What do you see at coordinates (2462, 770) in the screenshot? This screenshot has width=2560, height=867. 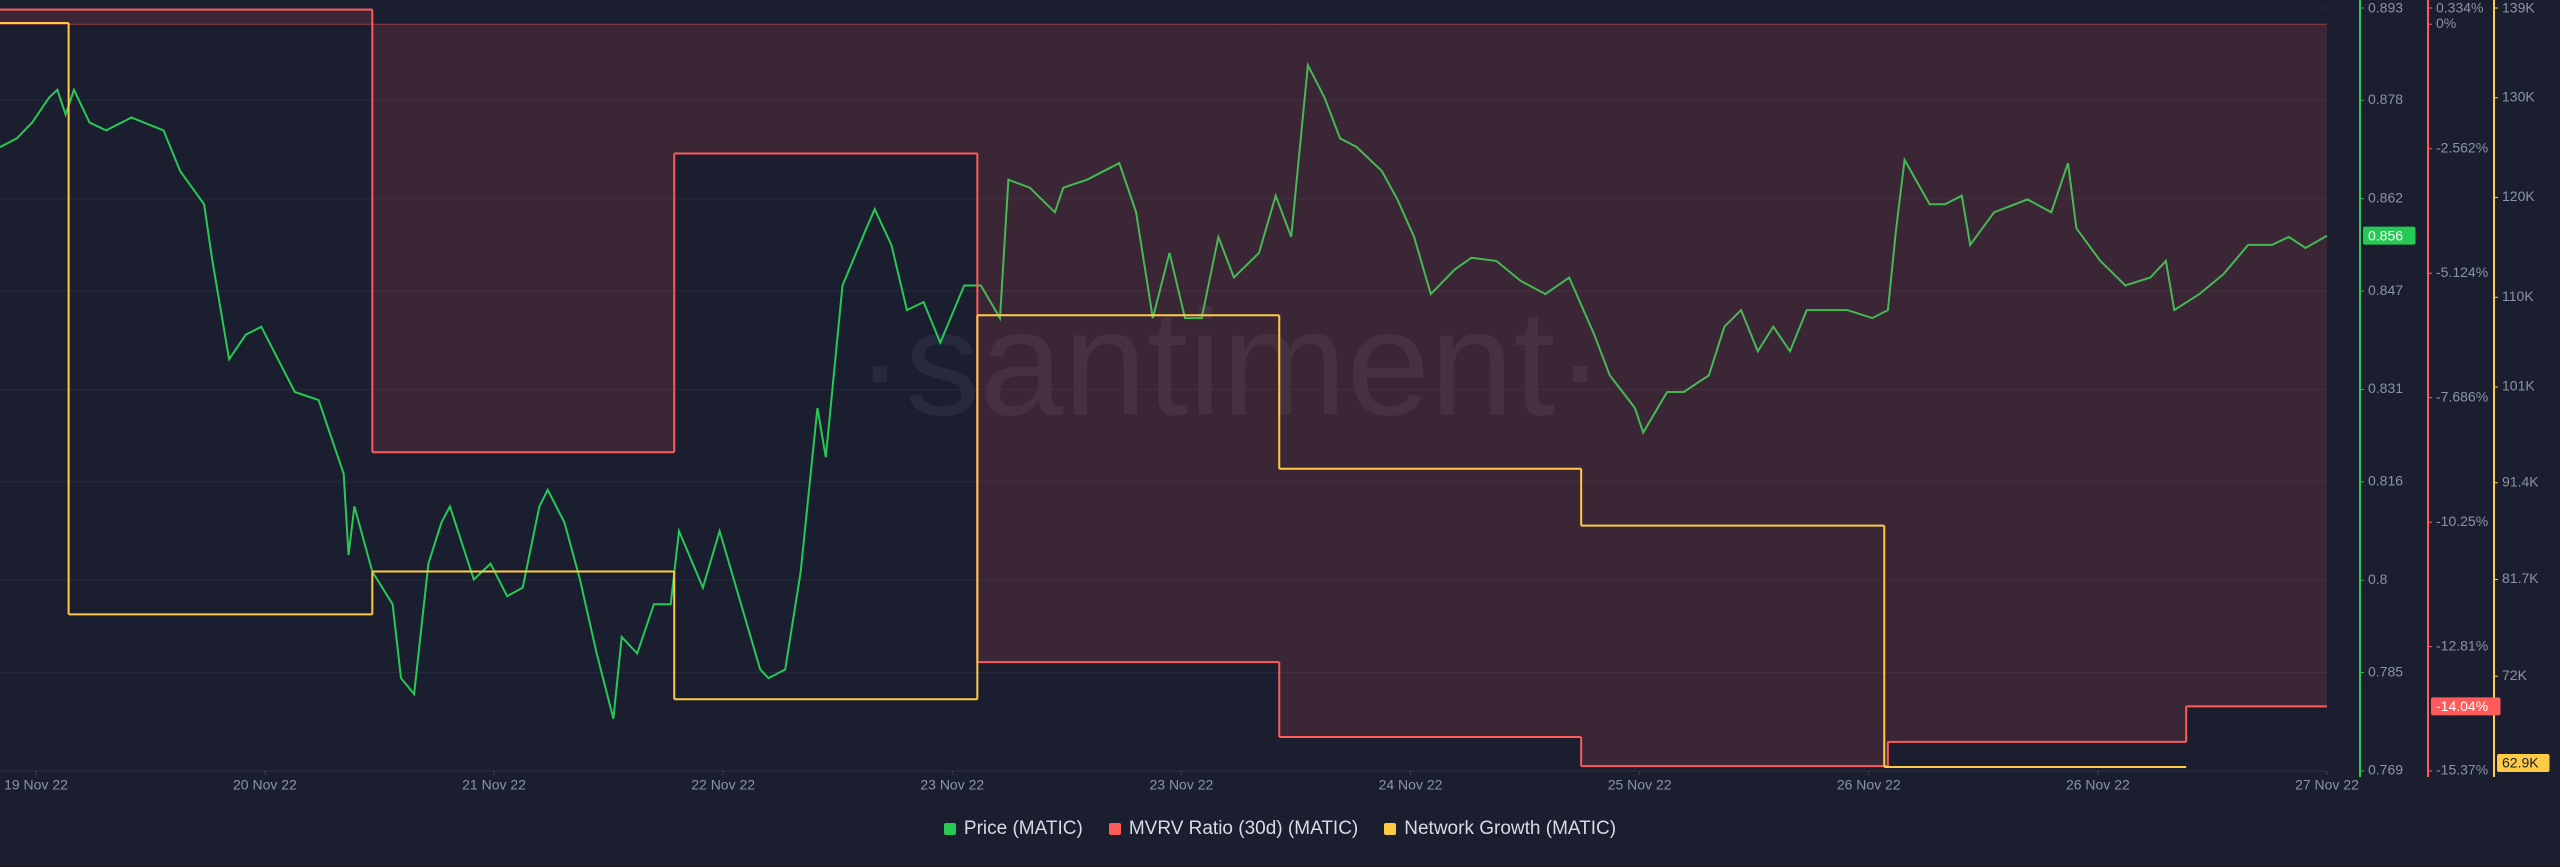 I see `y-tick-label: -15.37%` at bounding box center [2462, 770].